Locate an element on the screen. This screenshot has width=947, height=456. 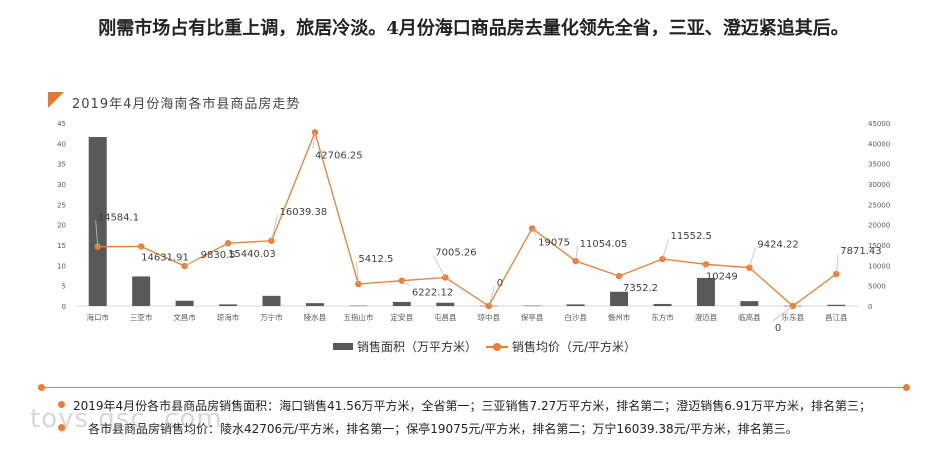
y-left-tick-label: 45 is located at coordinates (61, 124).